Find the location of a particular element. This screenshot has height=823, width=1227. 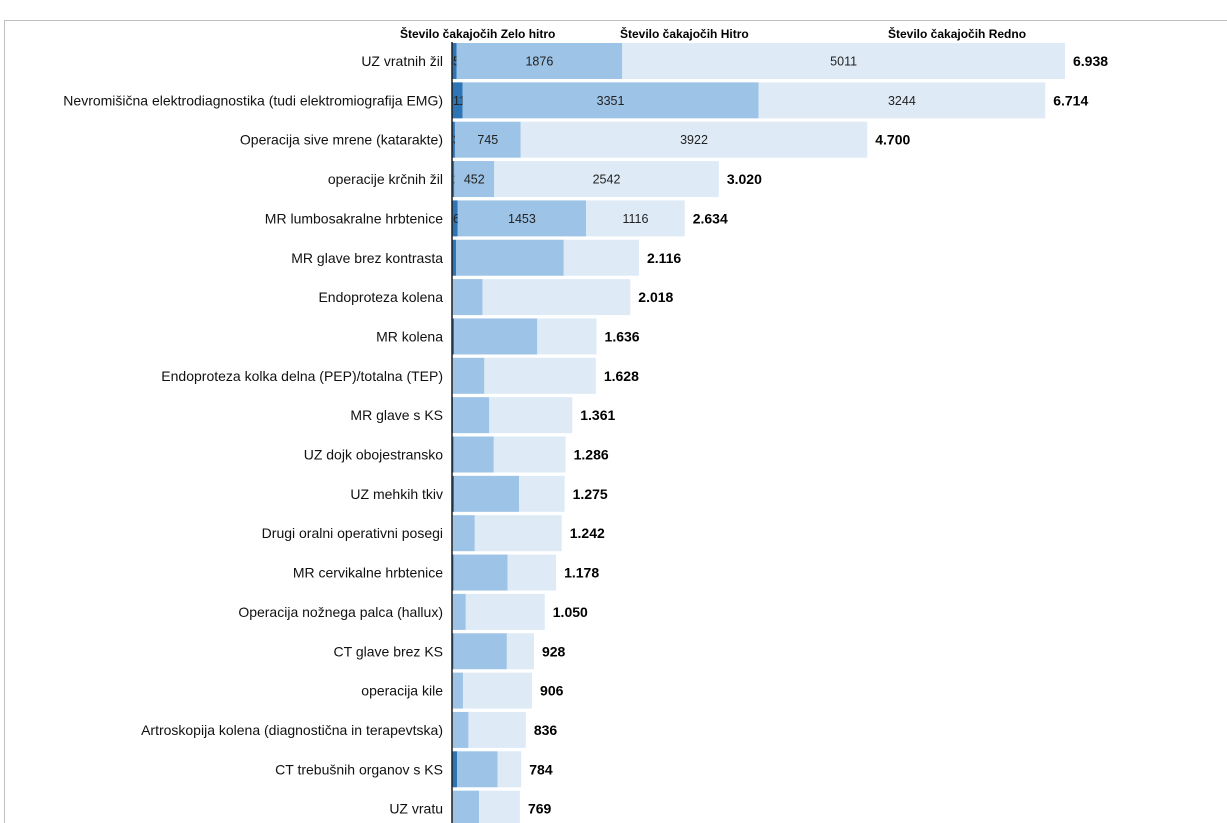

segment-data-label: 745 is located at coordinates (487, 140).